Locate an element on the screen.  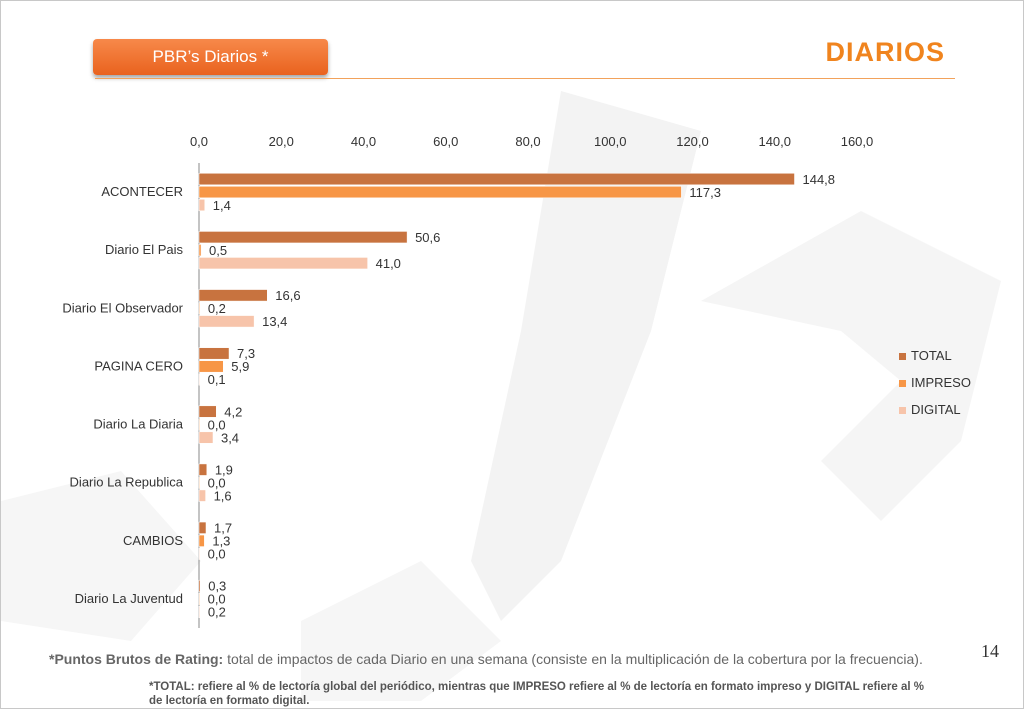
x-tick-label: 20,0 is located at coordinates (281, 141).